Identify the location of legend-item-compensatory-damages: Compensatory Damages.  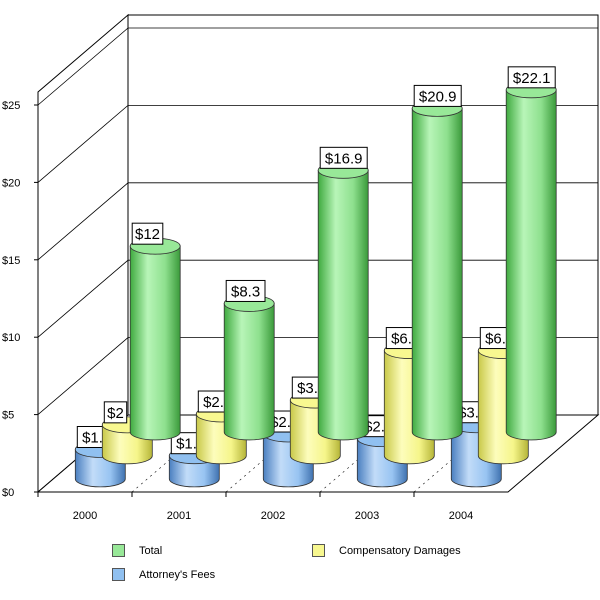
(386, 550).